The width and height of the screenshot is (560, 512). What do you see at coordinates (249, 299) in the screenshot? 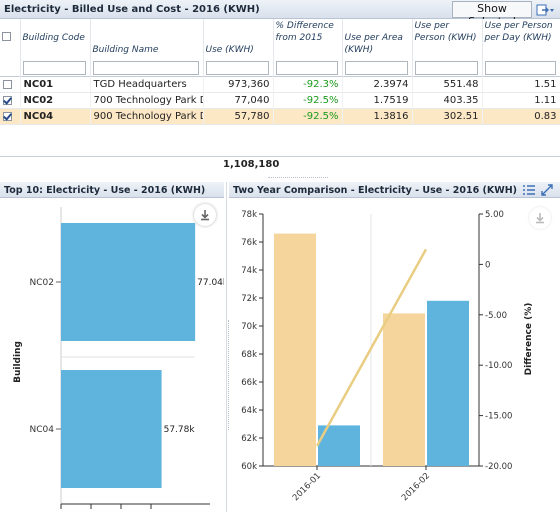
I see `y-tick-label: 72k` at bounding box center [249, 299].